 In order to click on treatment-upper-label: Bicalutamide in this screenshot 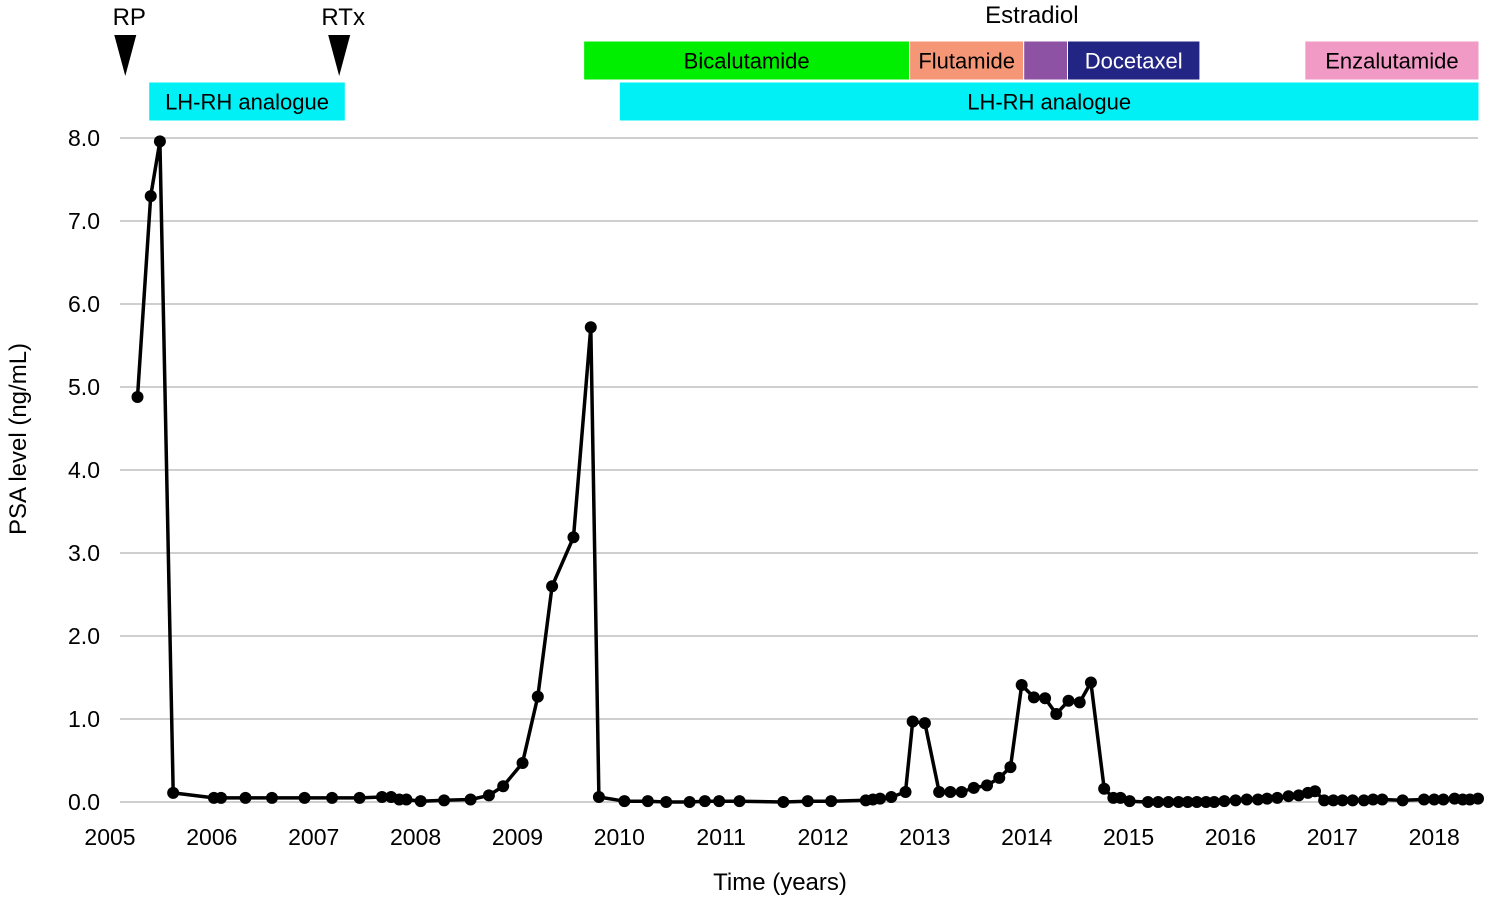, I will do `click(747, 61)`.